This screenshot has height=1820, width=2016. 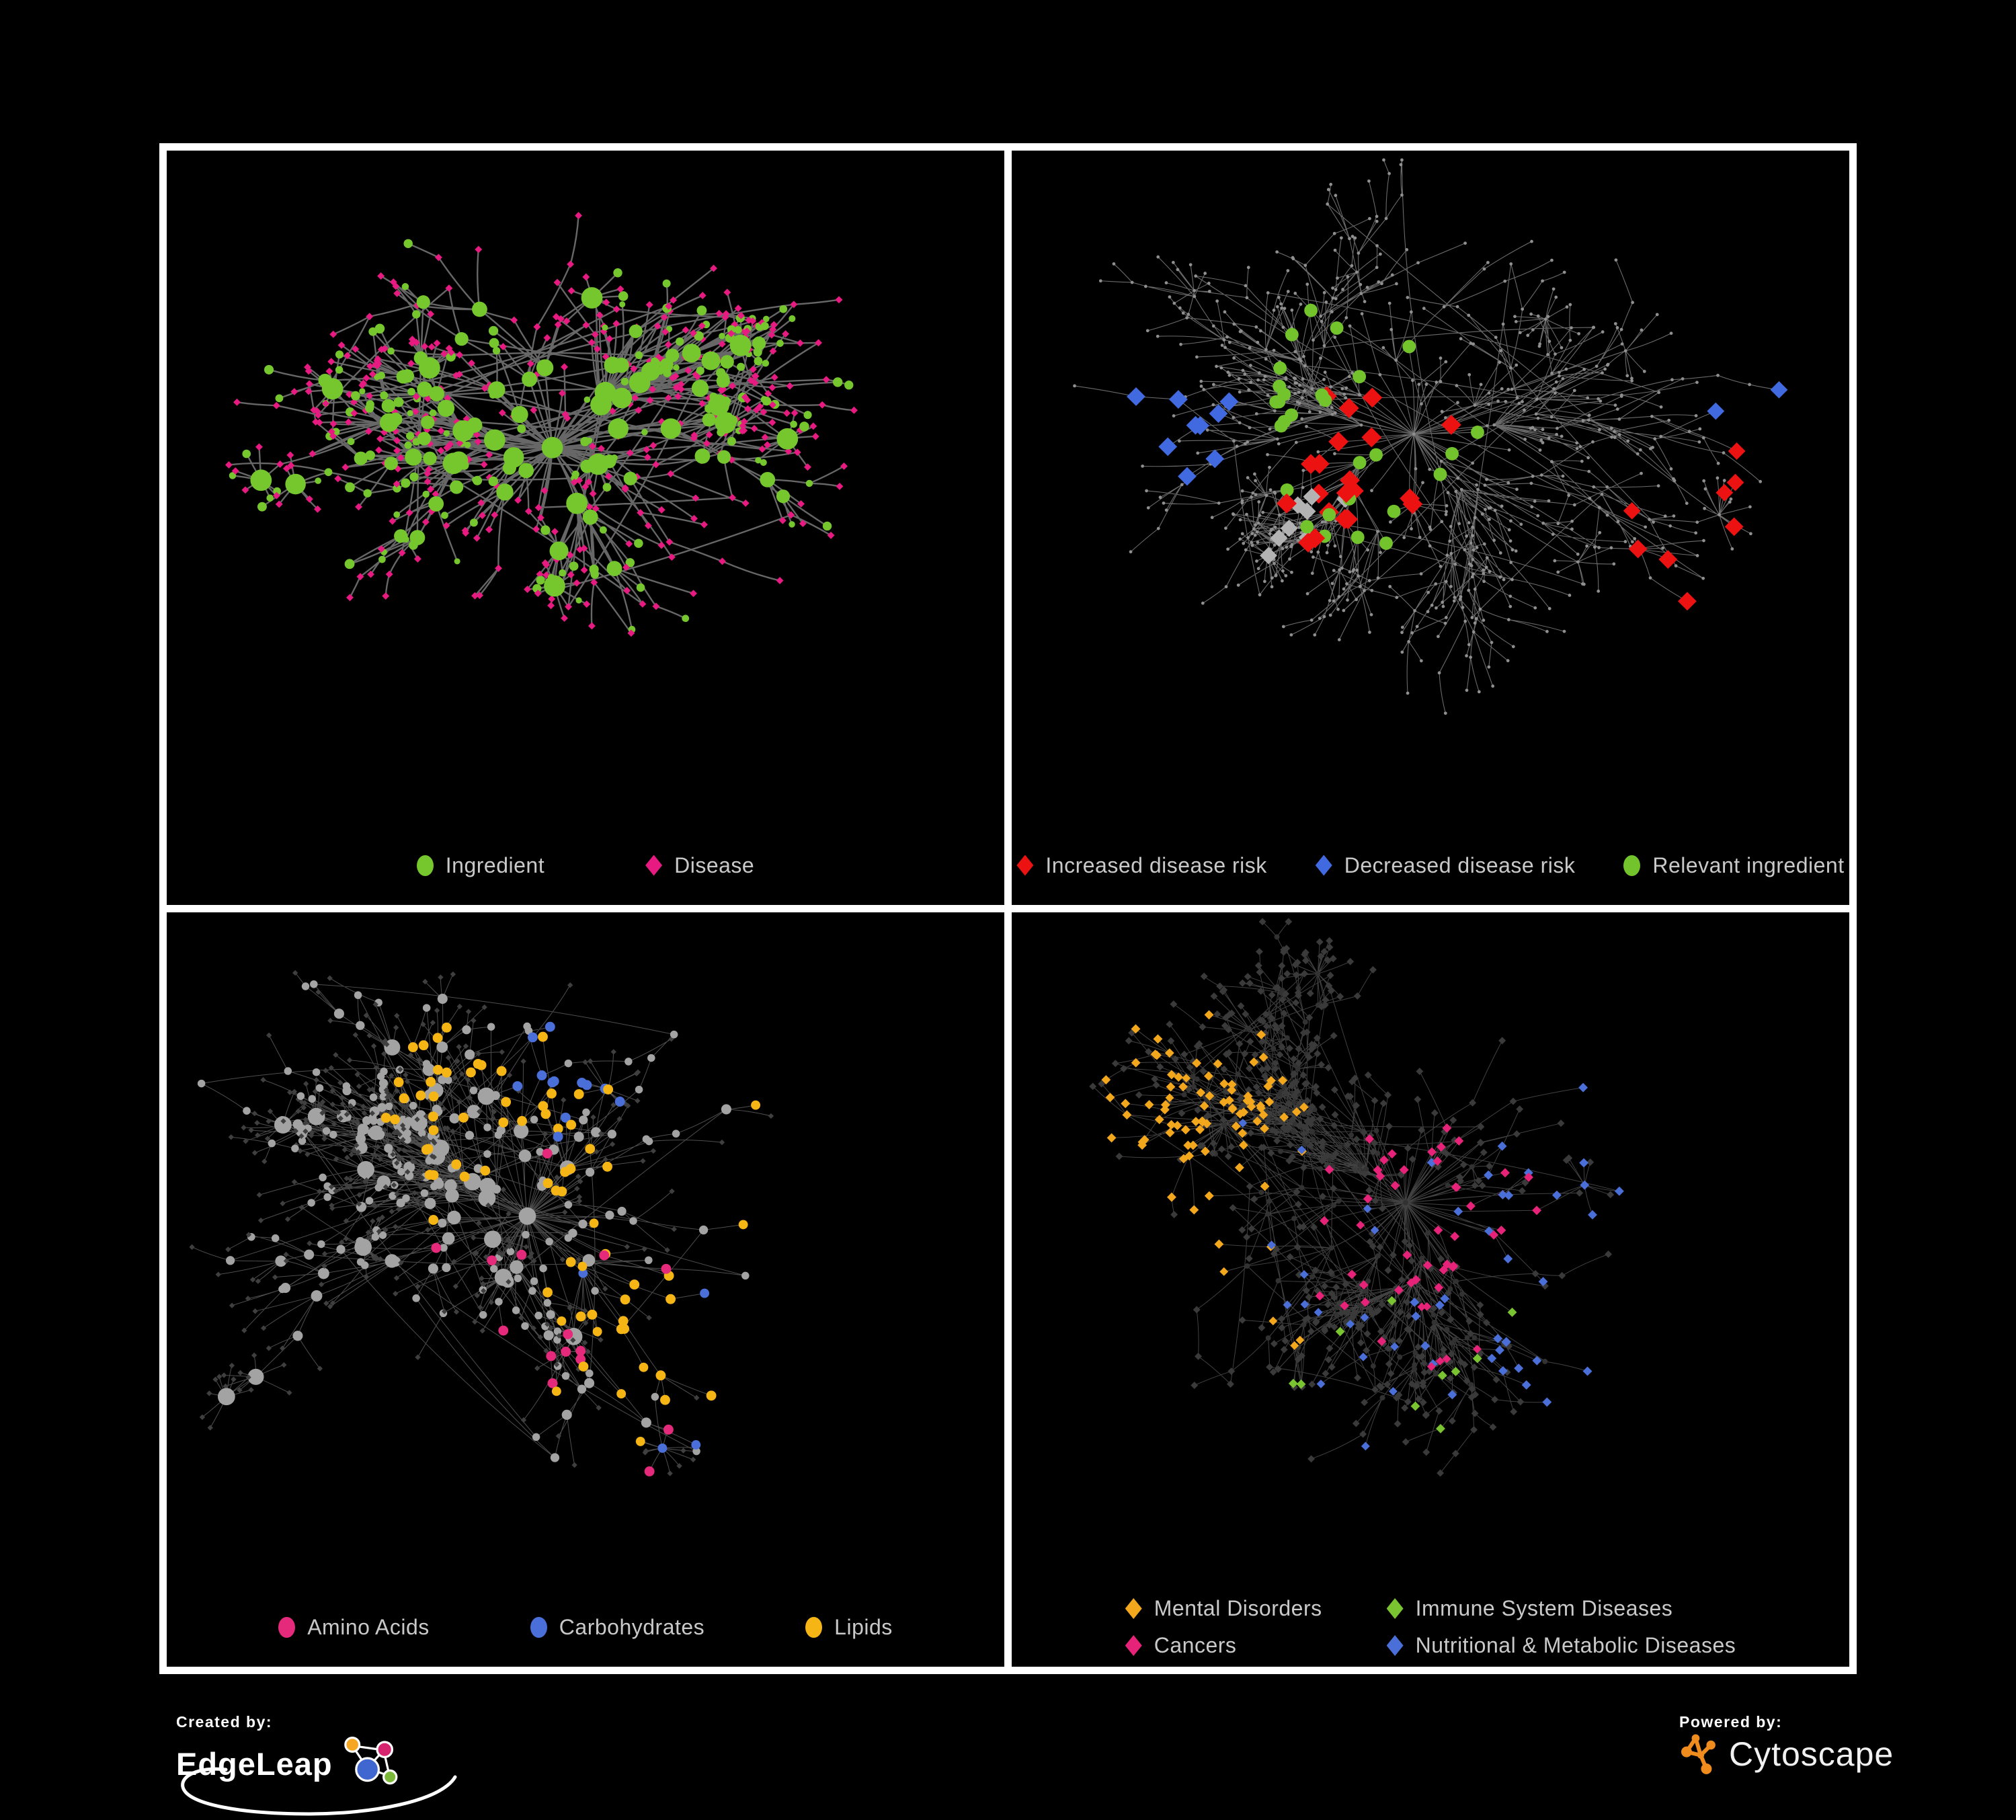 I want to click on legend-item-disease: Disease, so click(x=699, y=865).